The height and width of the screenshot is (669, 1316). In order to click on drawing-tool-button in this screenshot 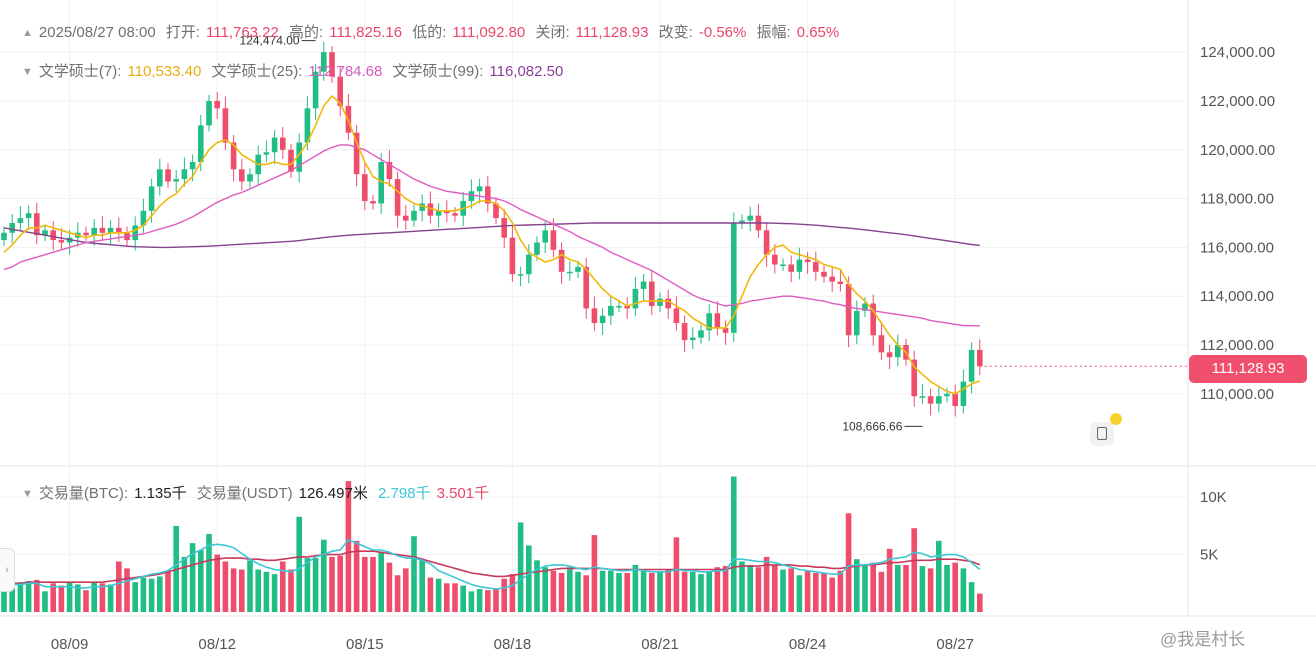, I will do `click(1106, 429)`.